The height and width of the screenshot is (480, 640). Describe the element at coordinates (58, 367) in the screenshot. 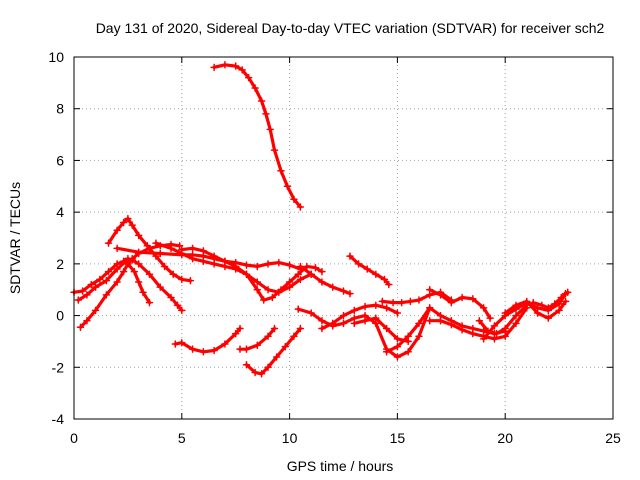

I see `y-tick-label: -2` at that location.